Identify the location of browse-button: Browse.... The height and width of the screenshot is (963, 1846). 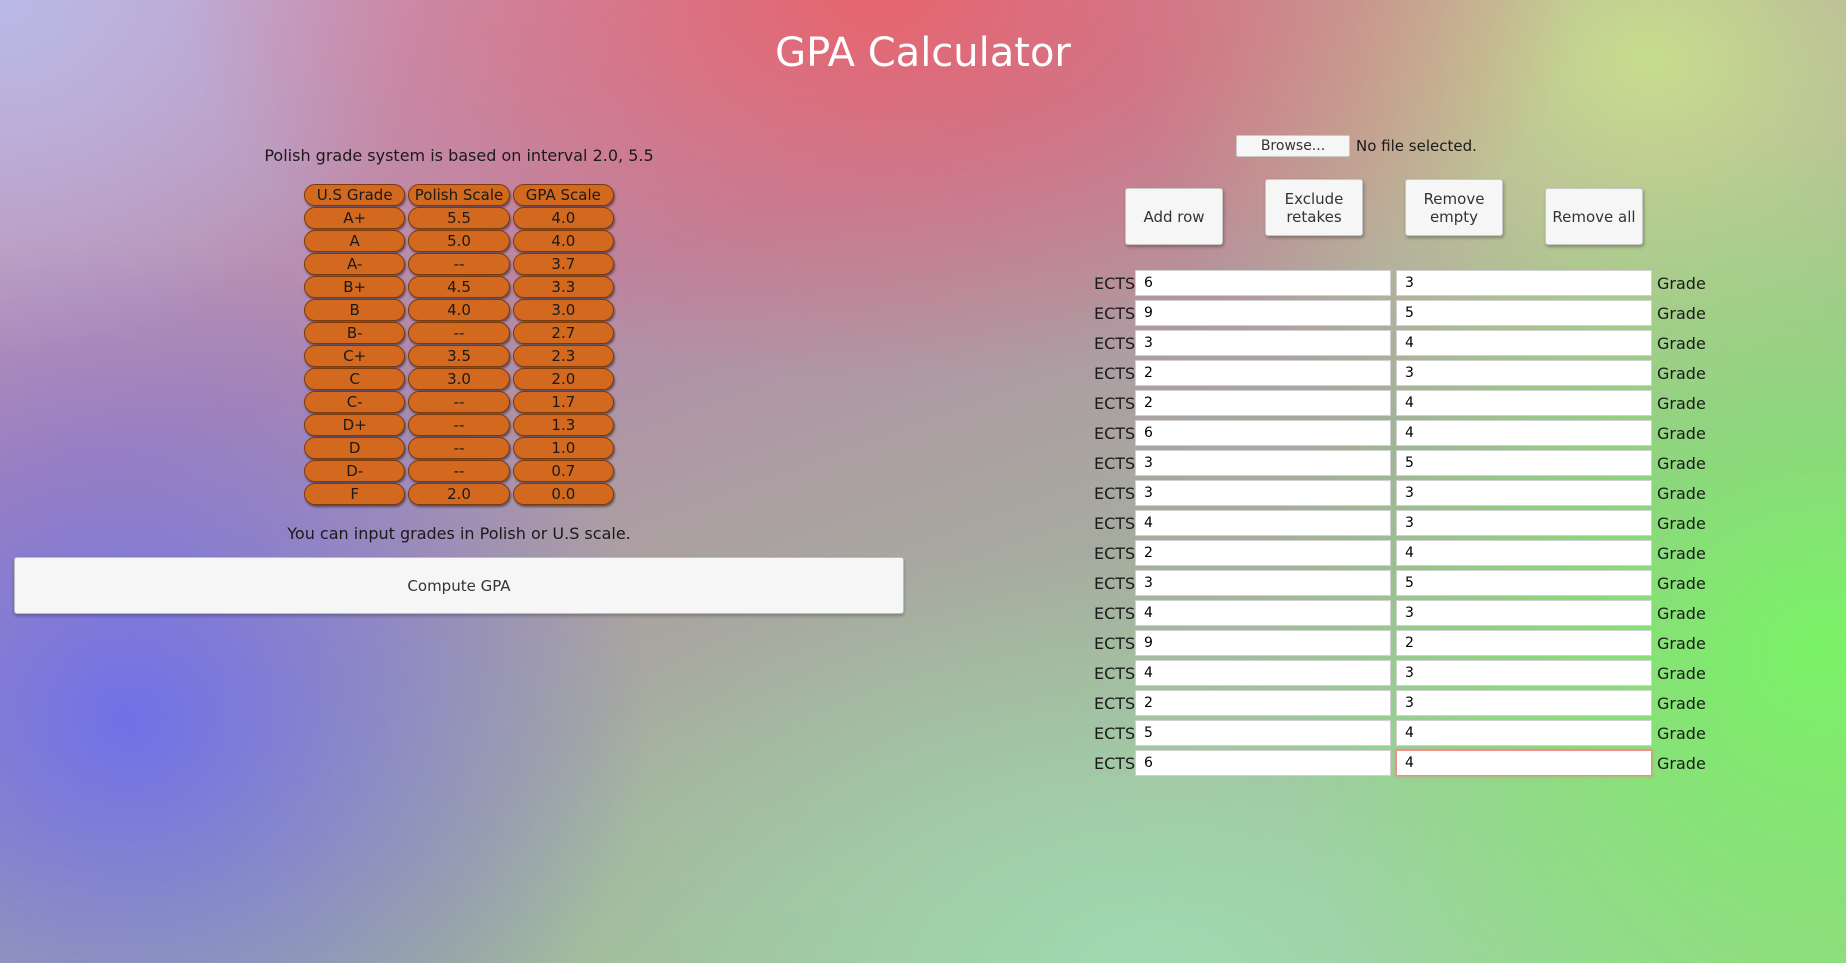
(1293, 146).